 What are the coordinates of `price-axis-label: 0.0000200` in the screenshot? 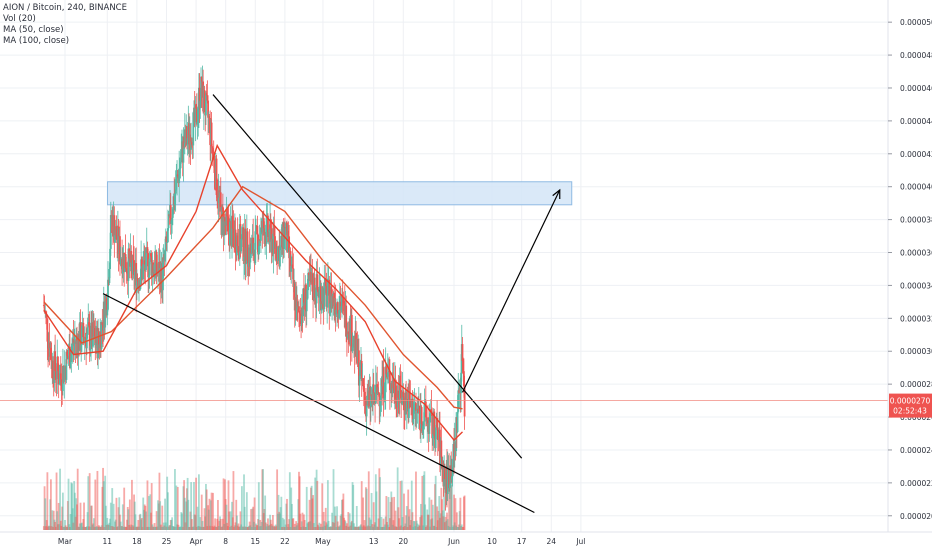 It's located at (916, 516).